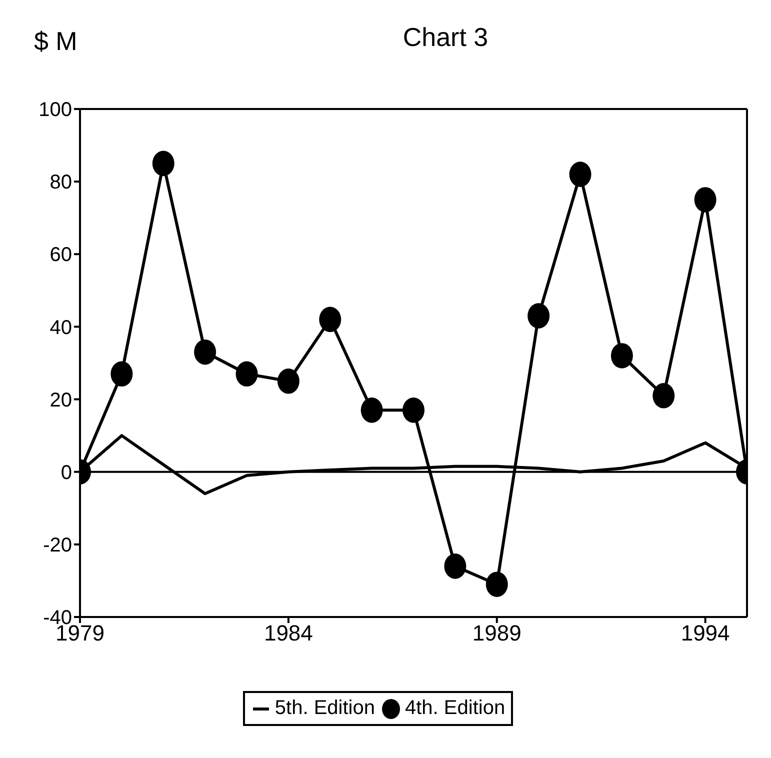  What do you see at coordinates (288, 633) in the screenshot?
I see `x-tick-label: 1984` at bounding box center [288, 633].